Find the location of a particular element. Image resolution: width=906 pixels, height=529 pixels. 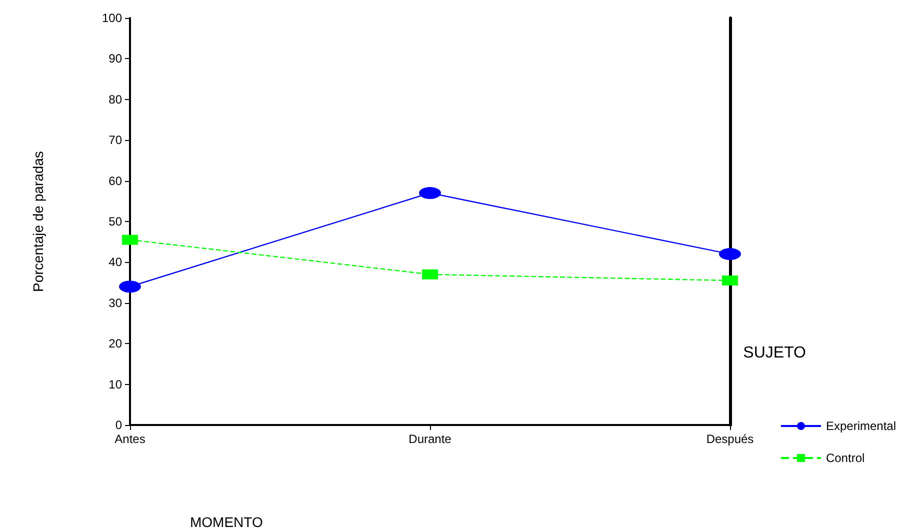

y-axis-title: Porcentaje de paradas is located at coordinates (38, 221).